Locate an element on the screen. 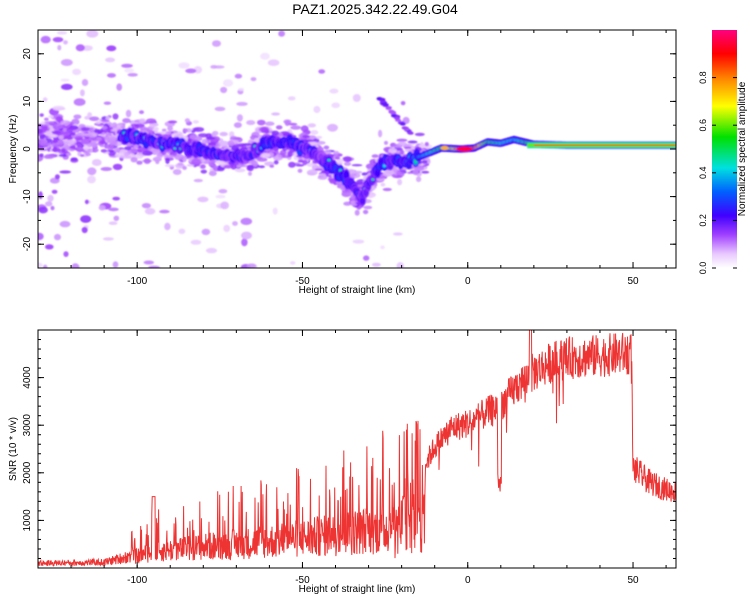 The width and height of the screenshot is (750, 600). colorbar-ticks: 0.0 0.2 0.4 0.6 0.8 is located at coordinates (717, 172).